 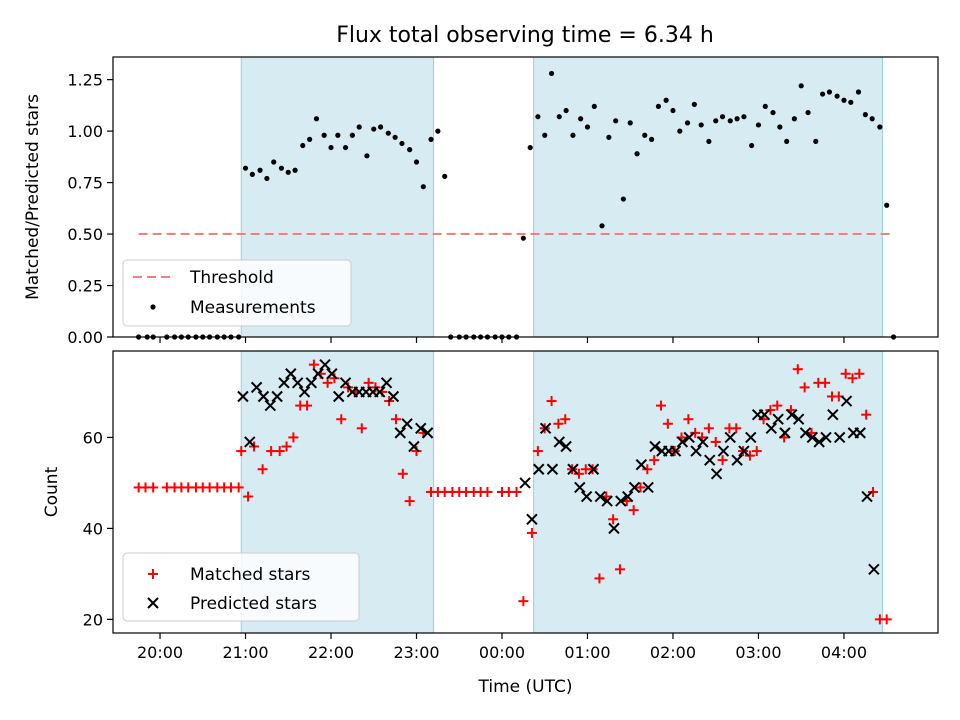 What do you see at coordinates (241, 587) in the screenshot?
I see `bottom-legend: Matched stars Predicted stars` at bounding box center [241, 587].